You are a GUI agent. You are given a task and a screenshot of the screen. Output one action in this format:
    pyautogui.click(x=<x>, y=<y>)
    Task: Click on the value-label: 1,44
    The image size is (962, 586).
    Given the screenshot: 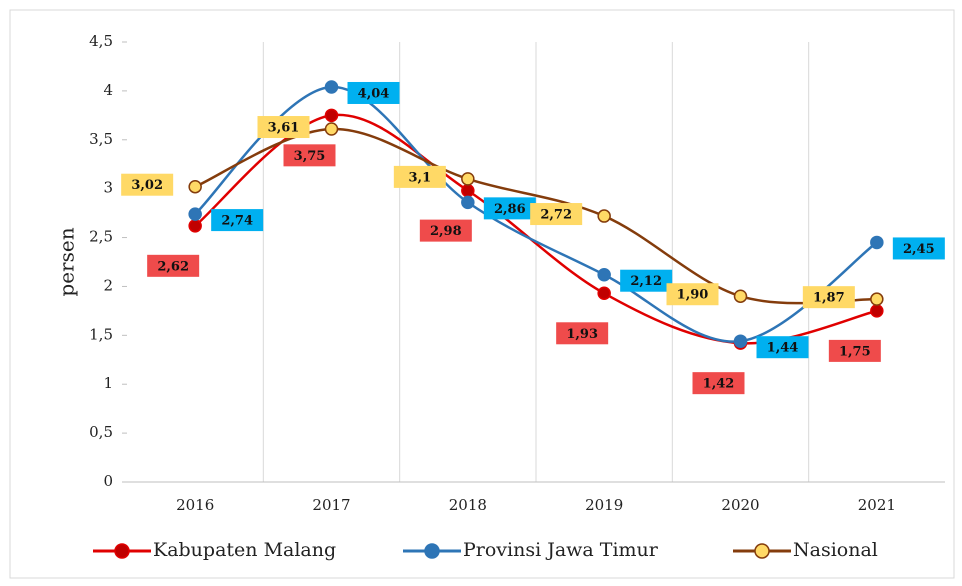 What is the action you would take?
    pyautogui.click(x=782, y=347)
    